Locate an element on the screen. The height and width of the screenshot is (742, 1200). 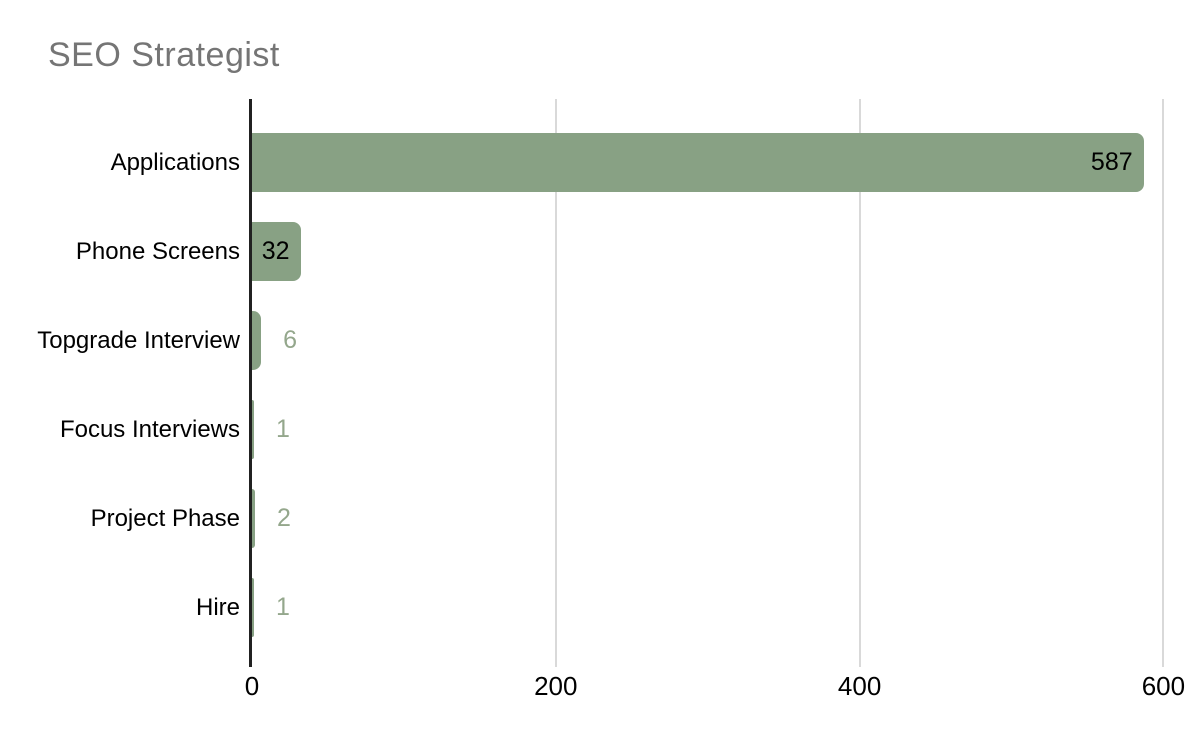
bar-phone-screens is located at coordinates (276, 251).